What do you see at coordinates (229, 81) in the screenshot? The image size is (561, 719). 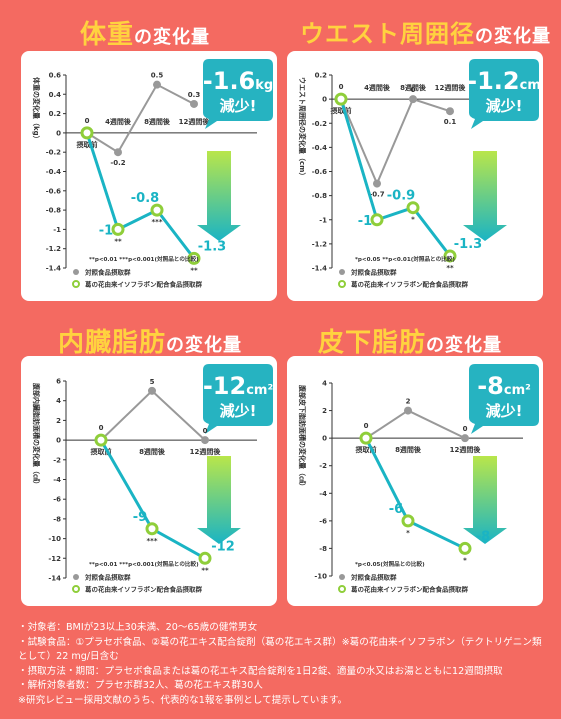 I see `badge-number: -1.6` at bounding box center [229, 81].